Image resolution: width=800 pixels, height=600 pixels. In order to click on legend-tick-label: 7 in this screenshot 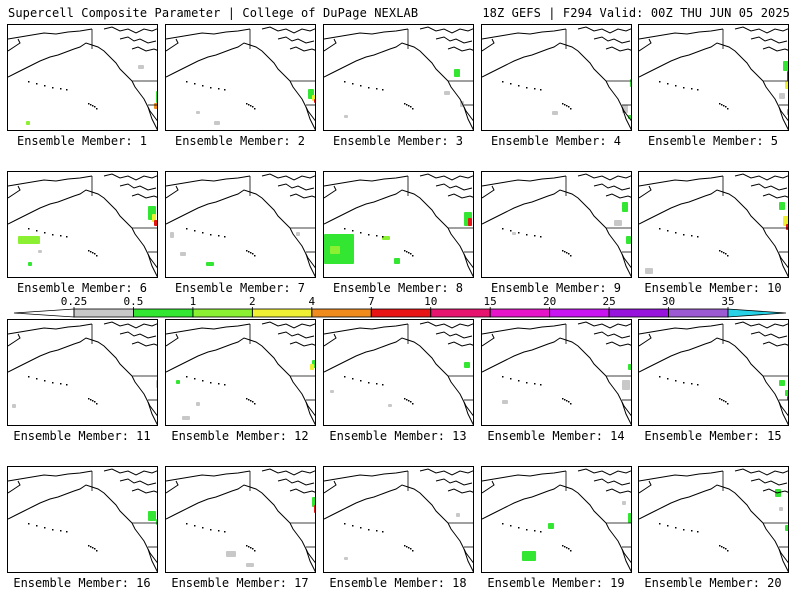, I will do `click(371, 301)`.